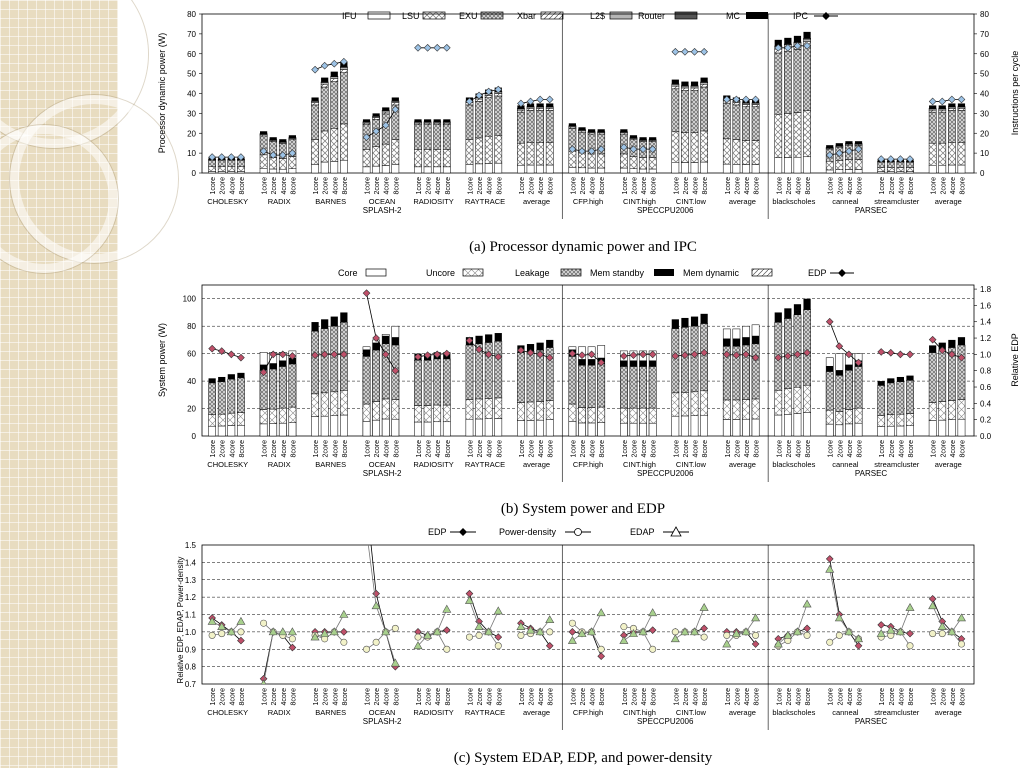 Image resolution: width=1024 pixels, height=768 pixels. What do you see at coordinates (552, 15) in the screenshot?
I see `legend-a-xbar-swatch` at bounding box center [552, 15].